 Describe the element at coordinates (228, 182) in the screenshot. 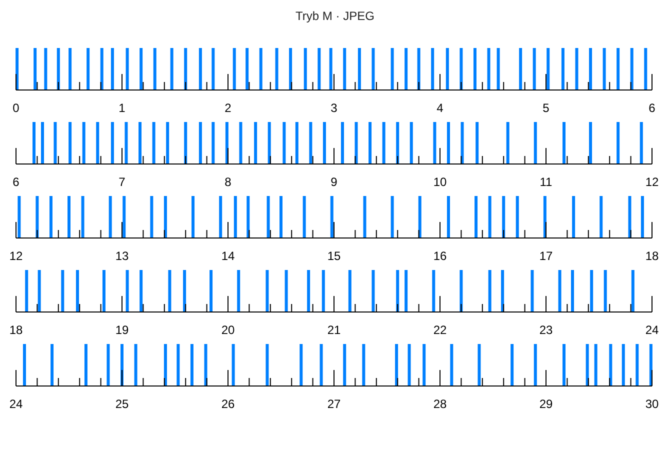

I see `x-tick-label: 8` at that location.